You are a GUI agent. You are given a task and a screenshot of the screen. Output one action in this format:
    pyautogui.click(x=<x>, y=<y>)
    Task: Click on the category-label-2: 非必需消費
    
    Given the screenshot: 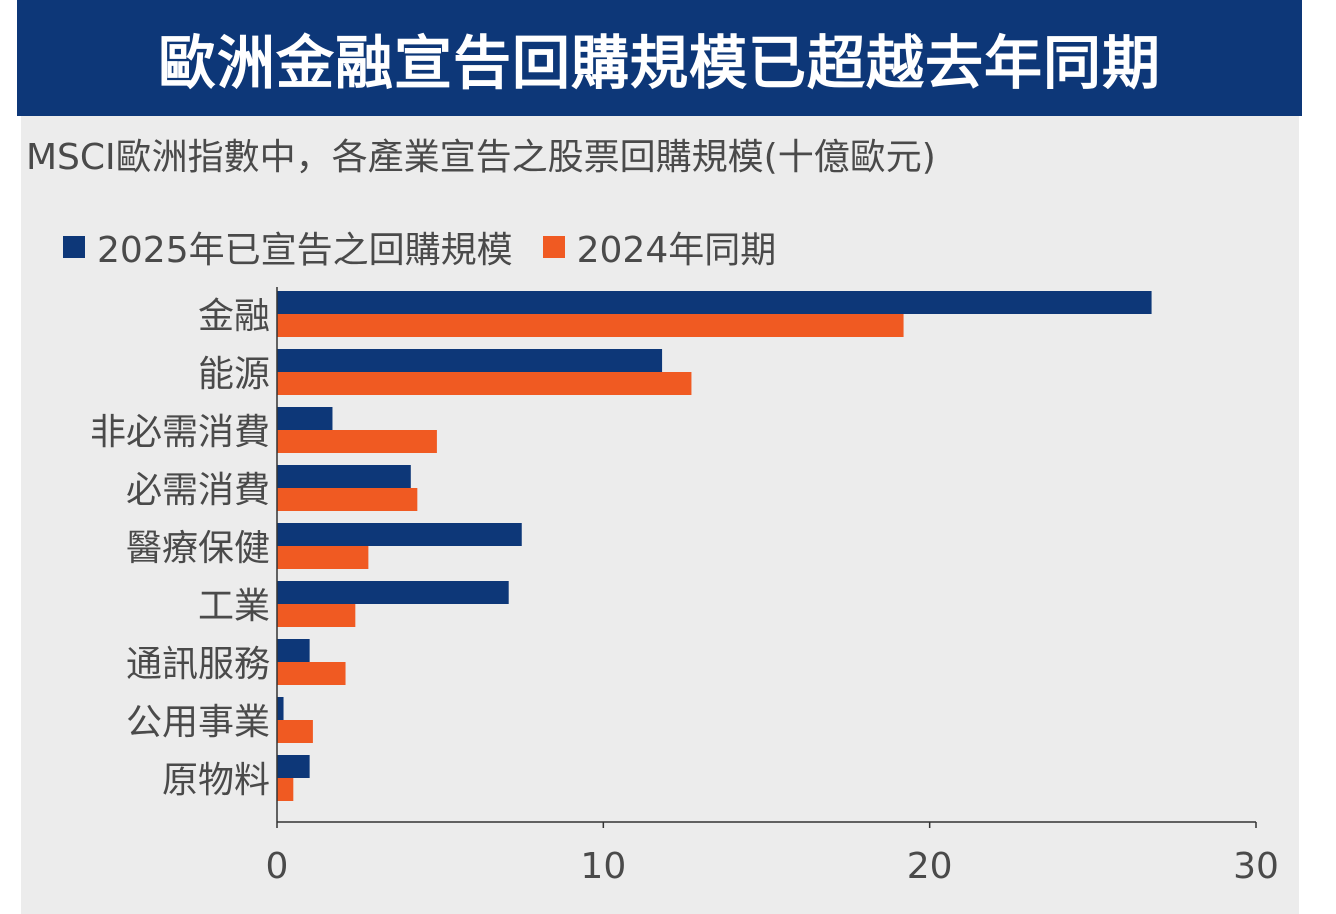 What is the action you would take?
    pyautogui.click(x=180, y=432)
    